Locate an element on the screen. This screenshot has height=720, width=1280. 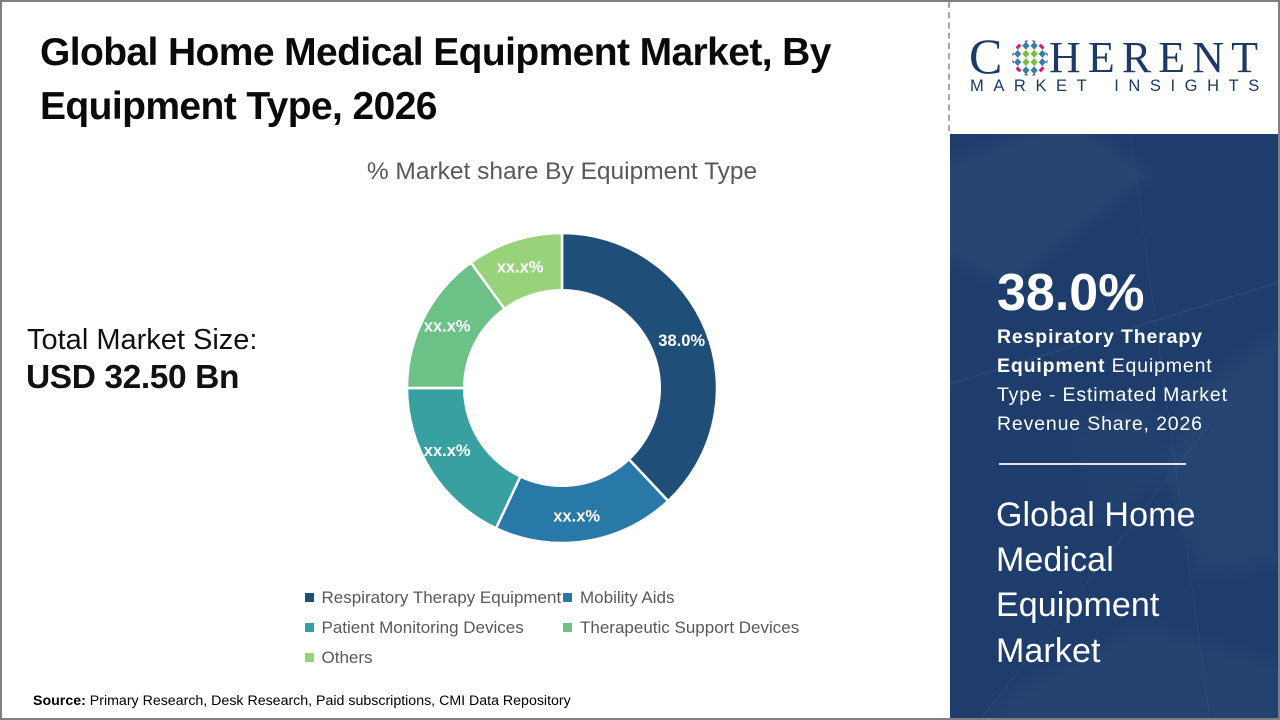
svg-text: 38.0% is located at coordinates (681, 341).